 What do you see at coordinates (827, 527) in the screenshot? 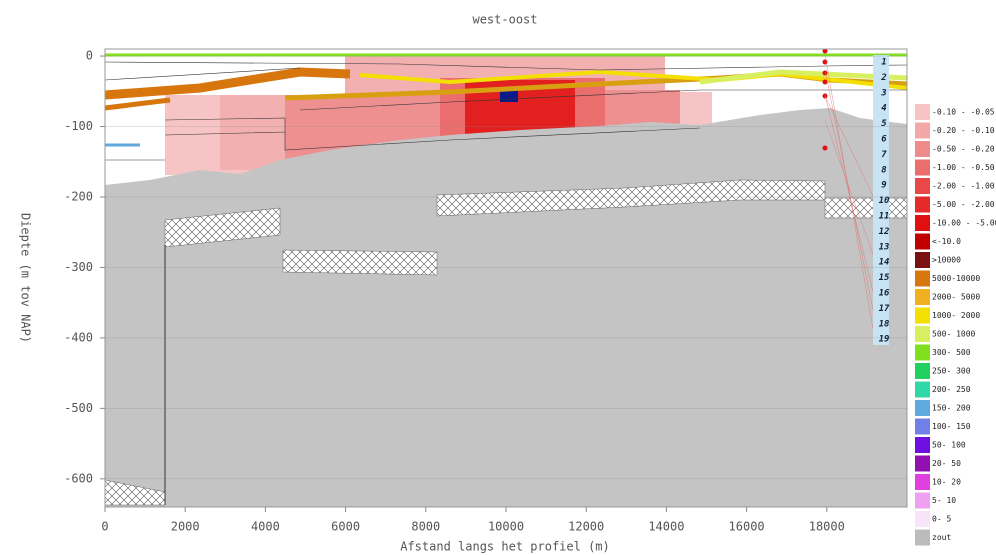
I see `x-tick-label: 18000` at bounding box center [827, 527].